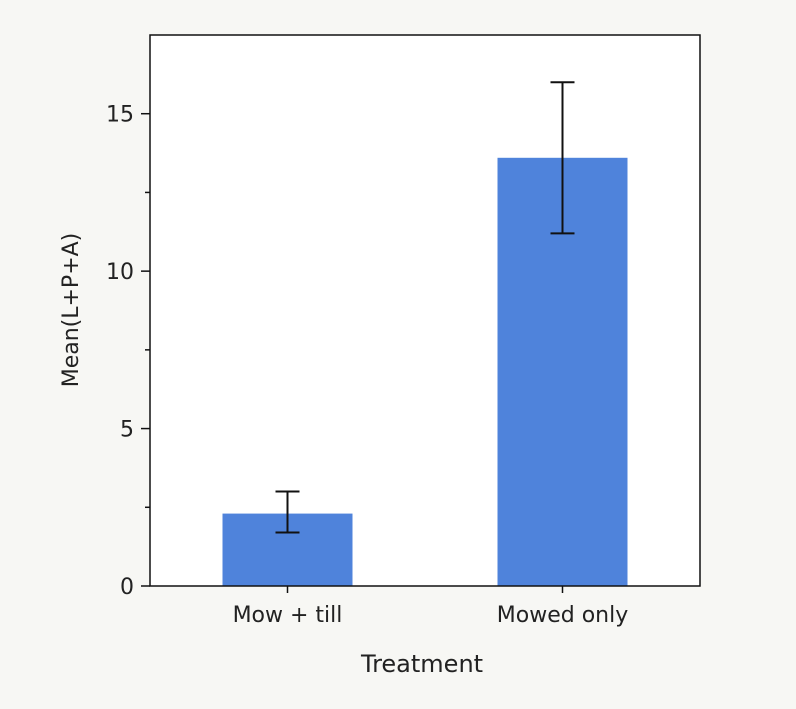 This screenshot has height=709, width=796. I want to click on y-tick-label: 5, so click(127, 430).